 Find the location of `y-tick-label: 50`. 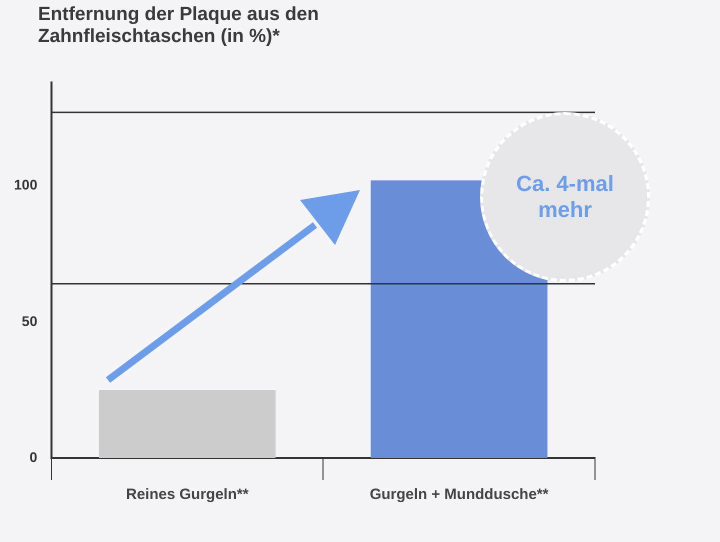

y-tick-label: 50 is located at coordinates (30, 320).